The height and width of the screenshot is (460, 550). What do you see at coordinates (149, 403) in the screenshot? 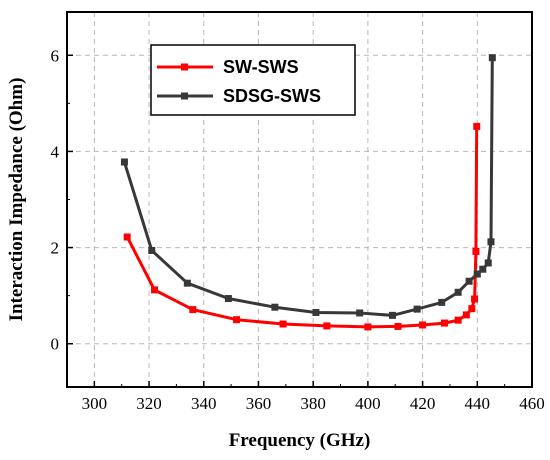
I see `x-tick-label: 320` at bounding box center [149, 403].